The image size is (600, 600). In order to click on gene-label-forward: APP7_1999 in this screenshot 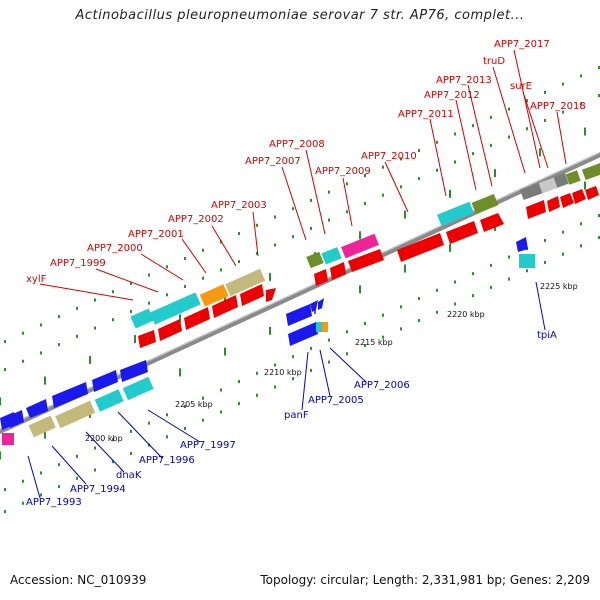, I will do `click(78, 263)`.